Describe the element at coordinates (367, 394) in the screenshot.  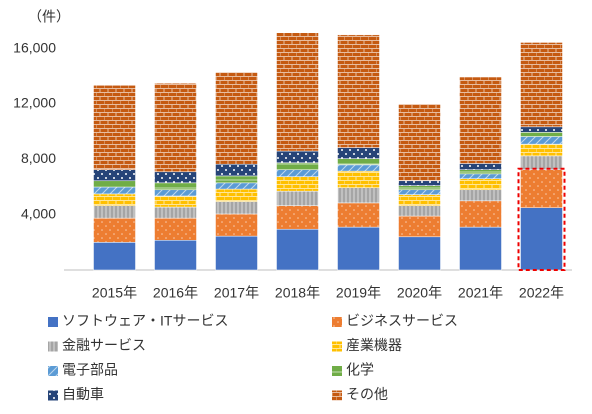
I see `legend-label: その他` at that location.